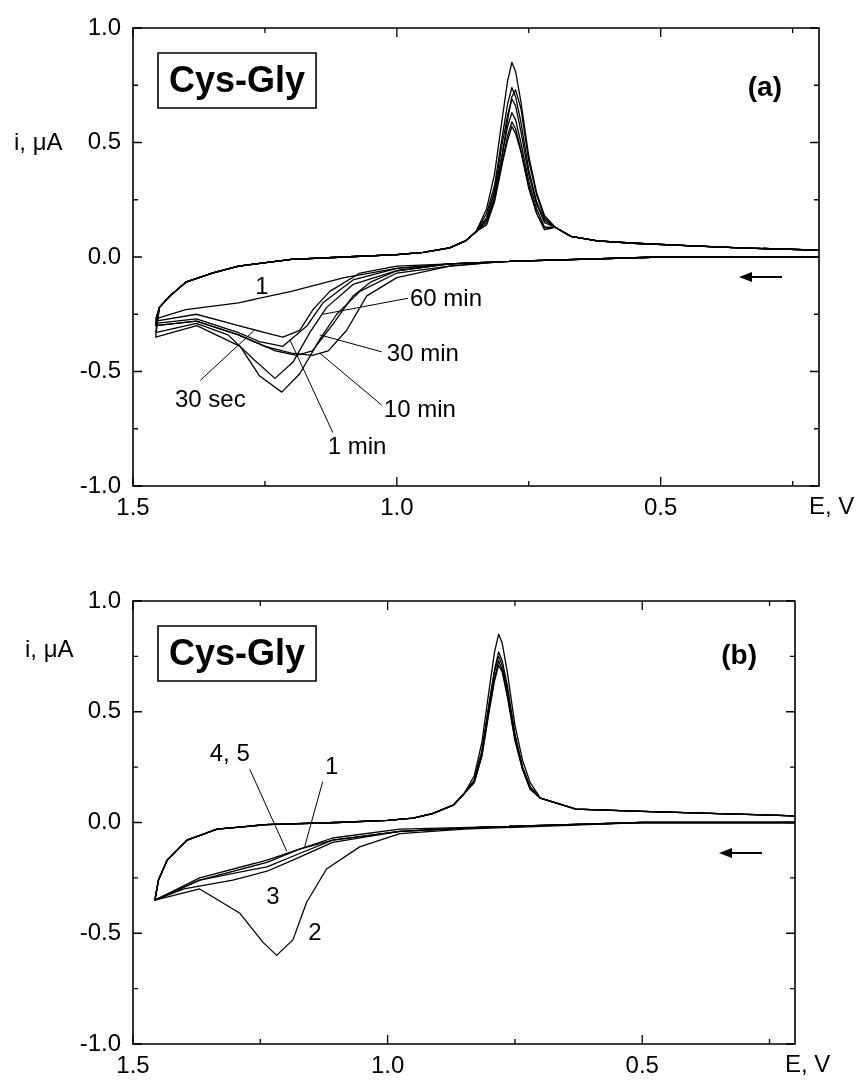 The width and height of the screenshot is (868, 1084). What do you see at coordinates (446, 297) in the screenshot?
I see `annotation: 60 min` at bounding box center [446, 297].